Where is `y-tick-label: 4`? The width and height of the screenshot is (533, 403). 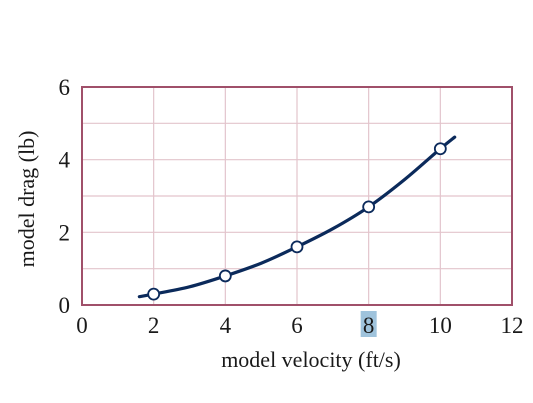 y-tick-label: 4 is located at coordinates (65, 160).